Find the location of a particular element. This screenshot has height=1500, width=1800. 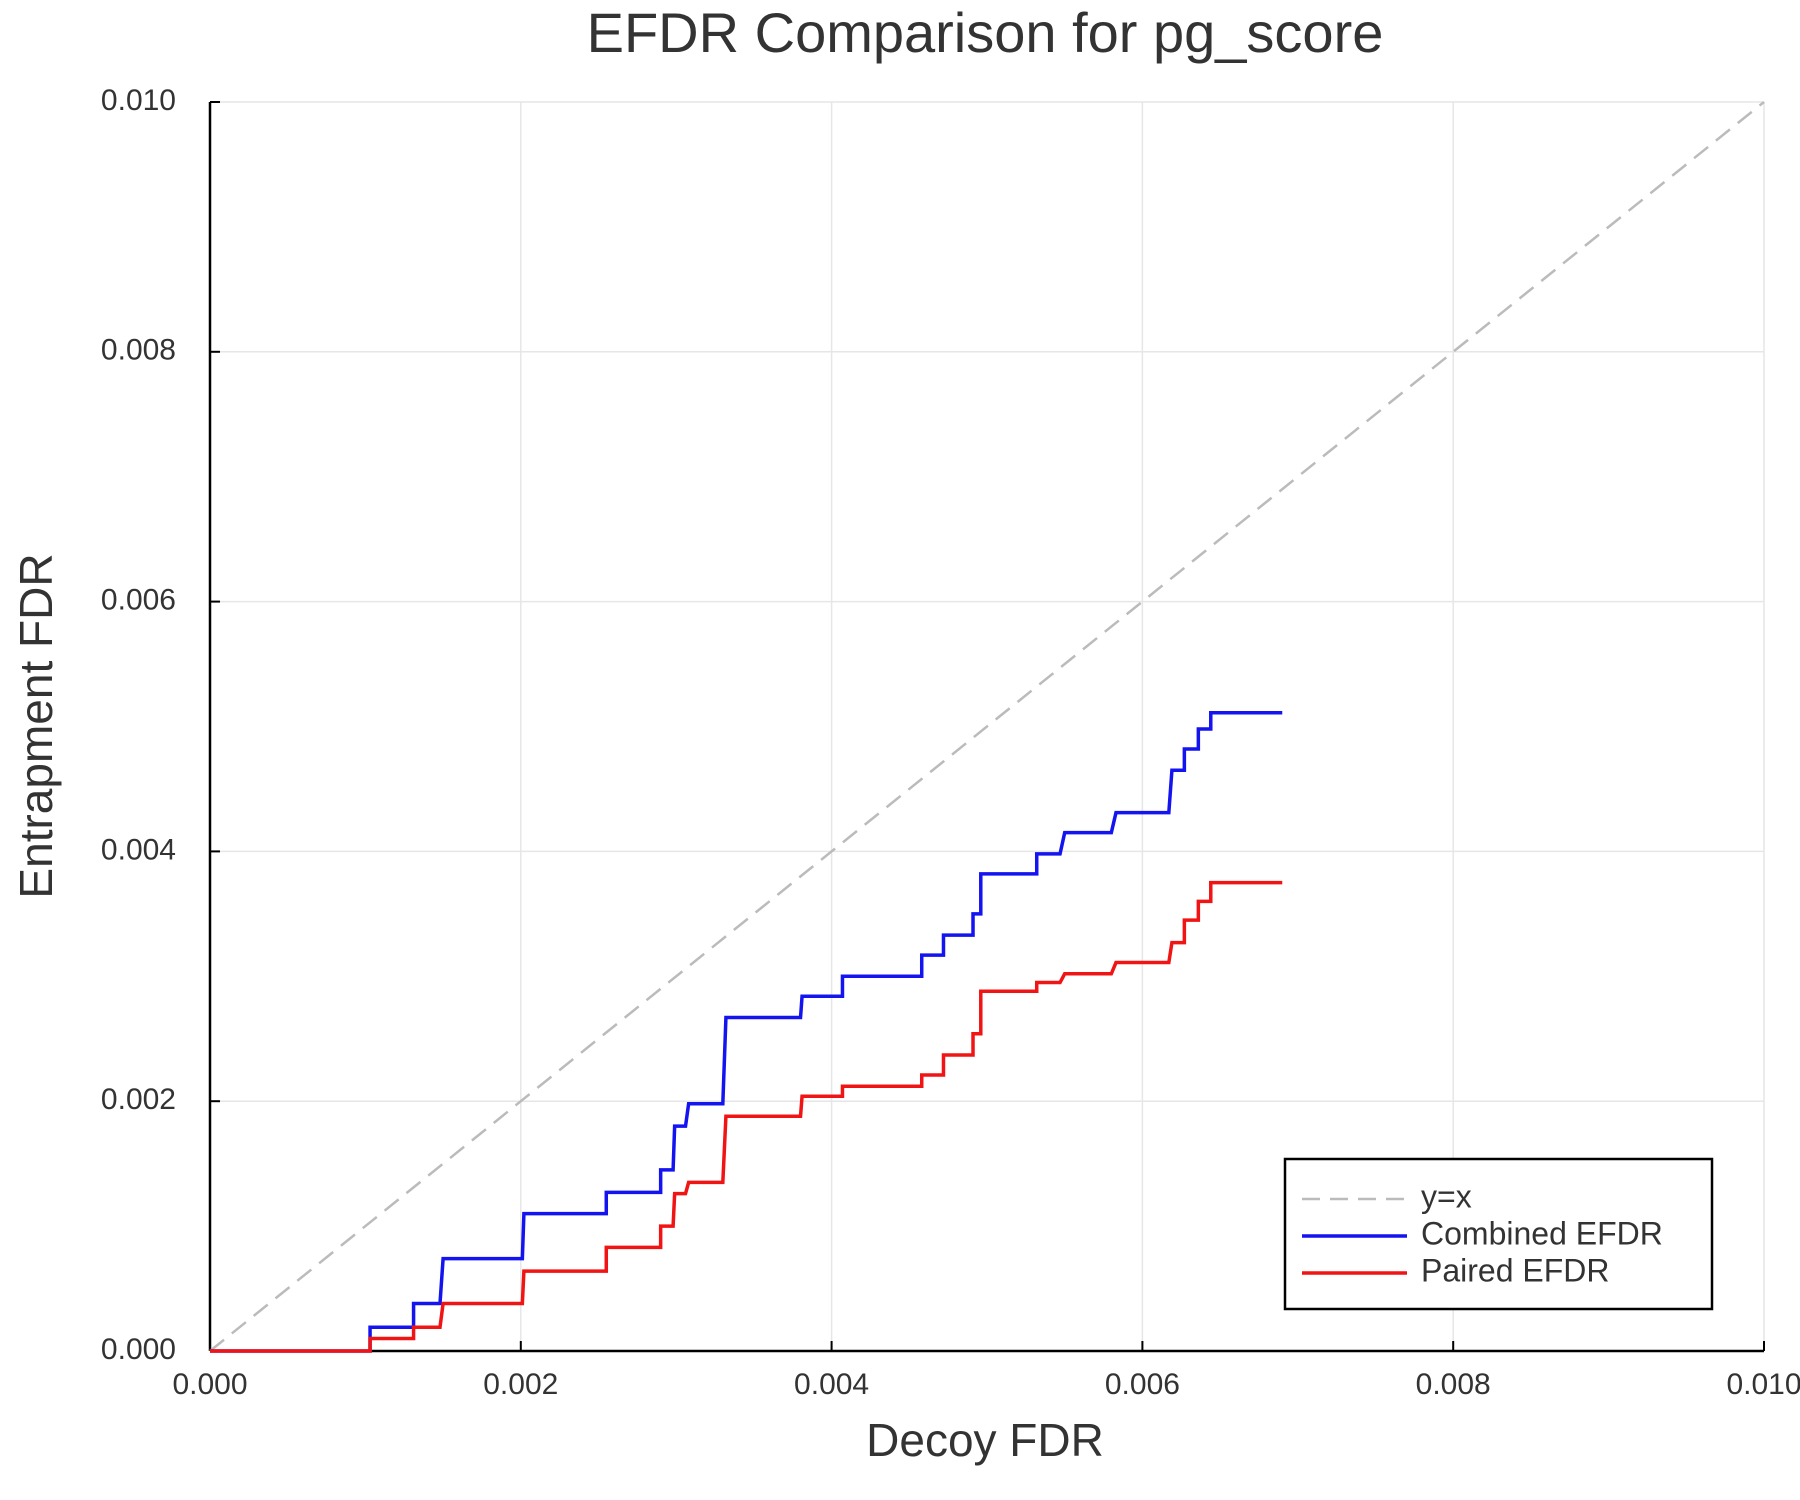

x-tick-label: 0.004 is located at coordinates (831, 1384).